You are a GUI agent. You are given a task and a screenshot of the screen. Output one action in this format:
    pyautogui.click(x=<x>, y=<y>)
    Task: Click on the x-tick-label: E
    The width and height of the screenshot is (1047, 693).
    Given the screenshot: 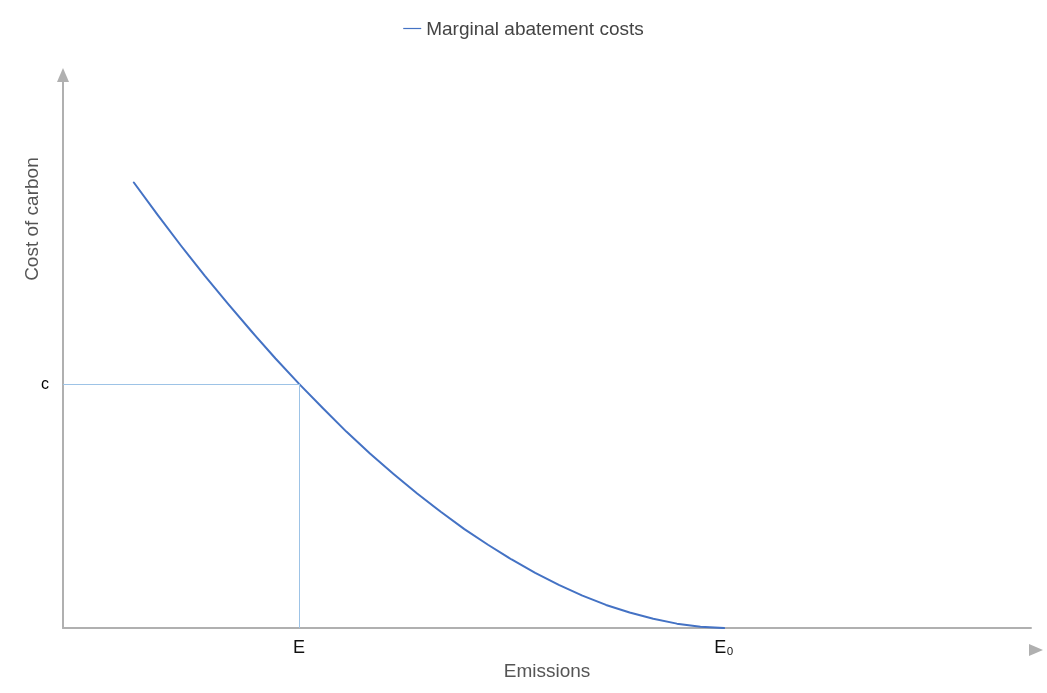 What is the action you would take?
    pyautogui.click(x=299, y=647)
    